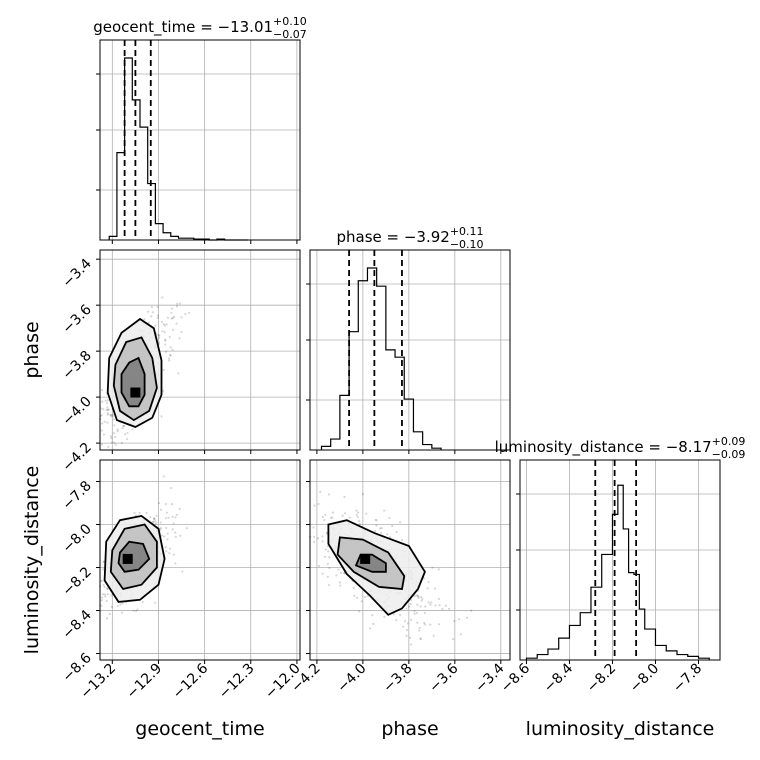  Describe the element at coordinates (644, 678) in the screenshot. I see `x-tick-label: −8.0` at that location.